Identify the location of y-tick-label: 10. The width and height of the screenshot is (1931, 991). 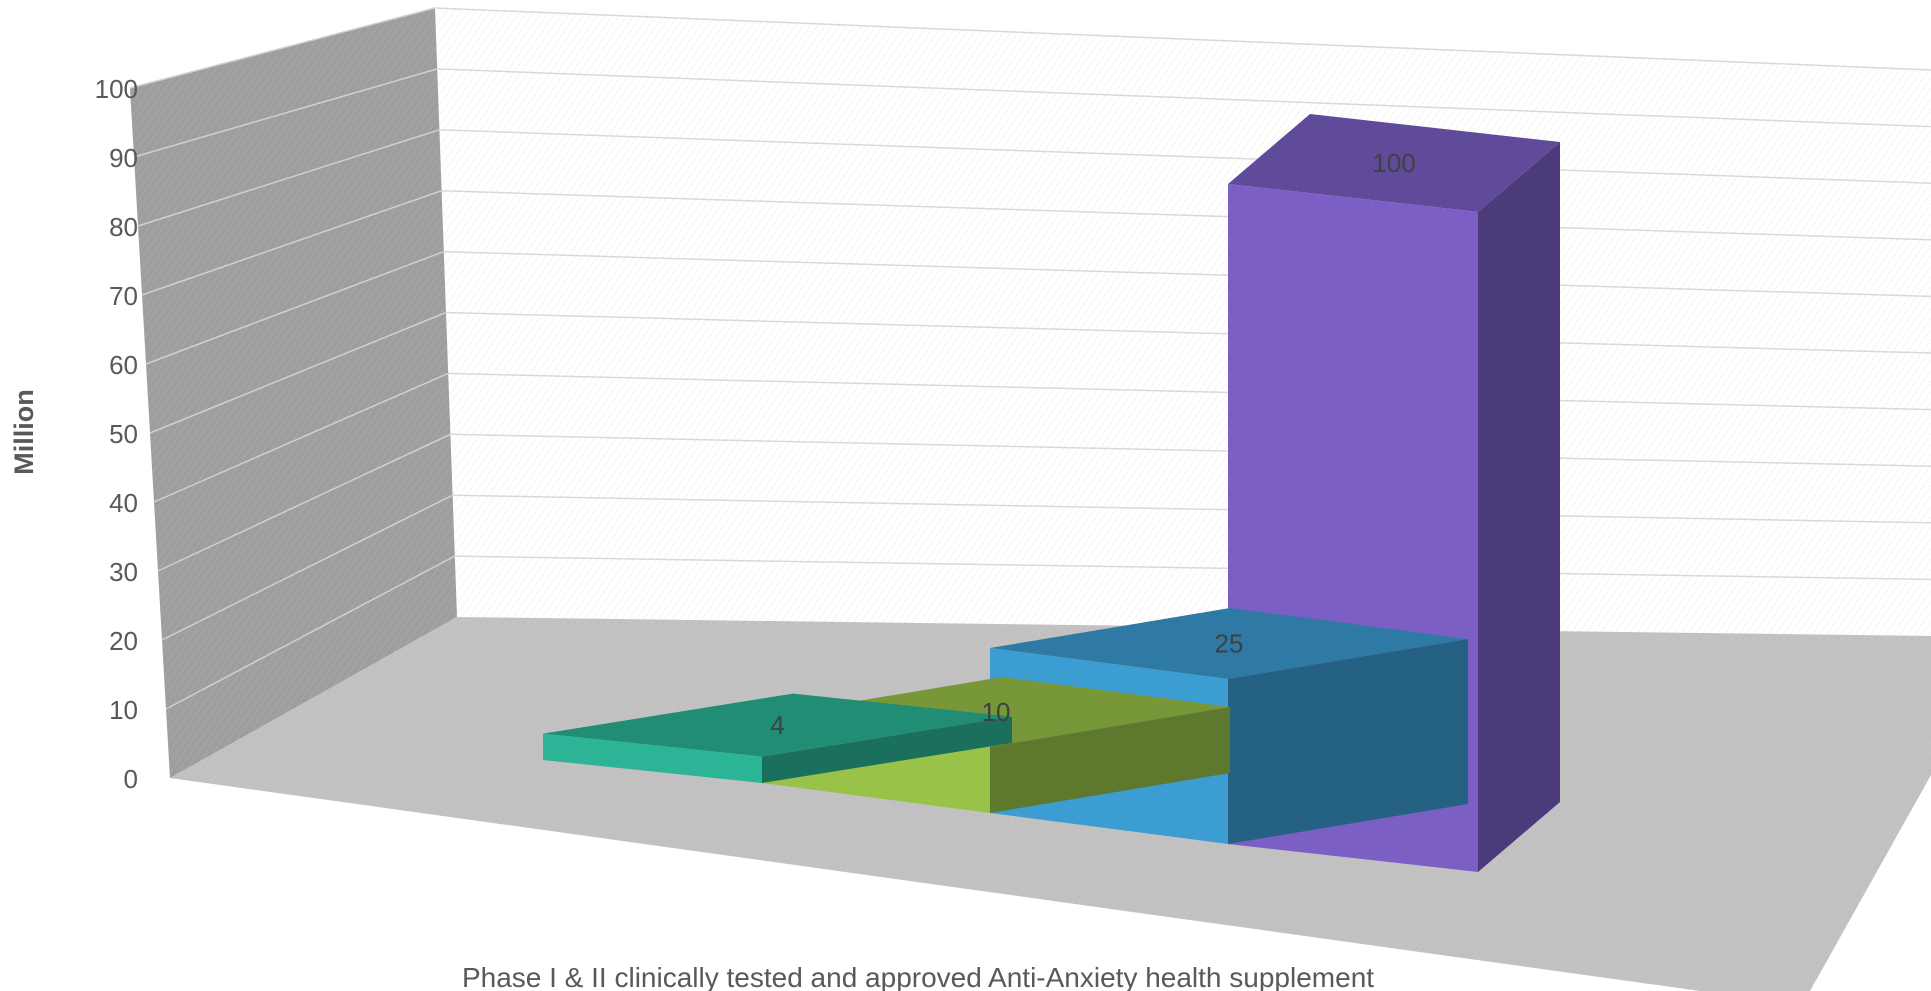
(123, 710).